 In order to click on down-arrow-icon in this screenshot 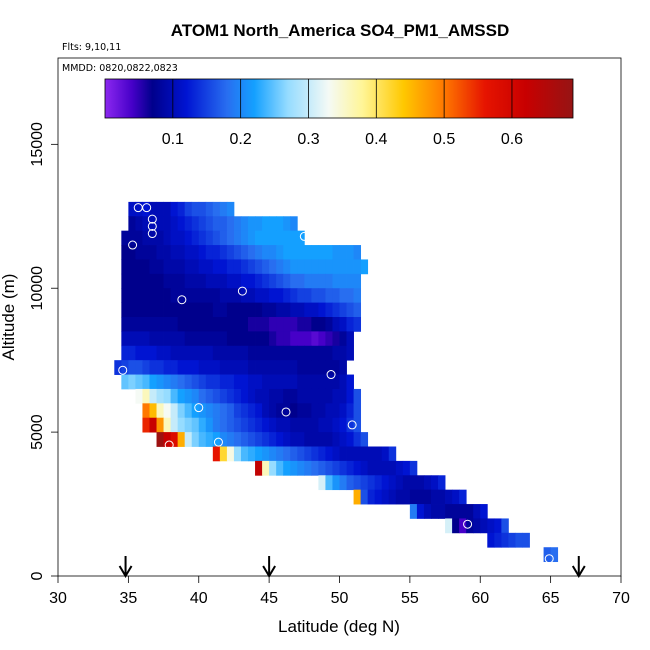, I will do `click(578, 567)`.